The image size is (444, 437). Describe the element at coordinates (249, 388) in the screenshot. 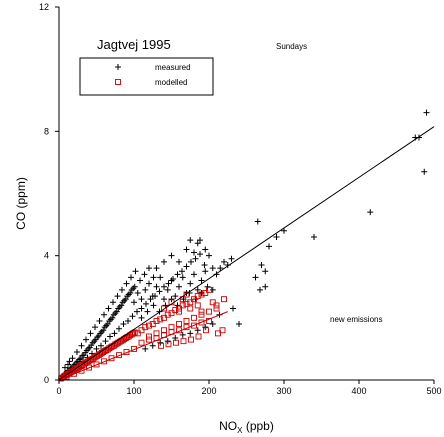

I see `x-axis-ticks: 0 100 200 300 400 500` at that location.